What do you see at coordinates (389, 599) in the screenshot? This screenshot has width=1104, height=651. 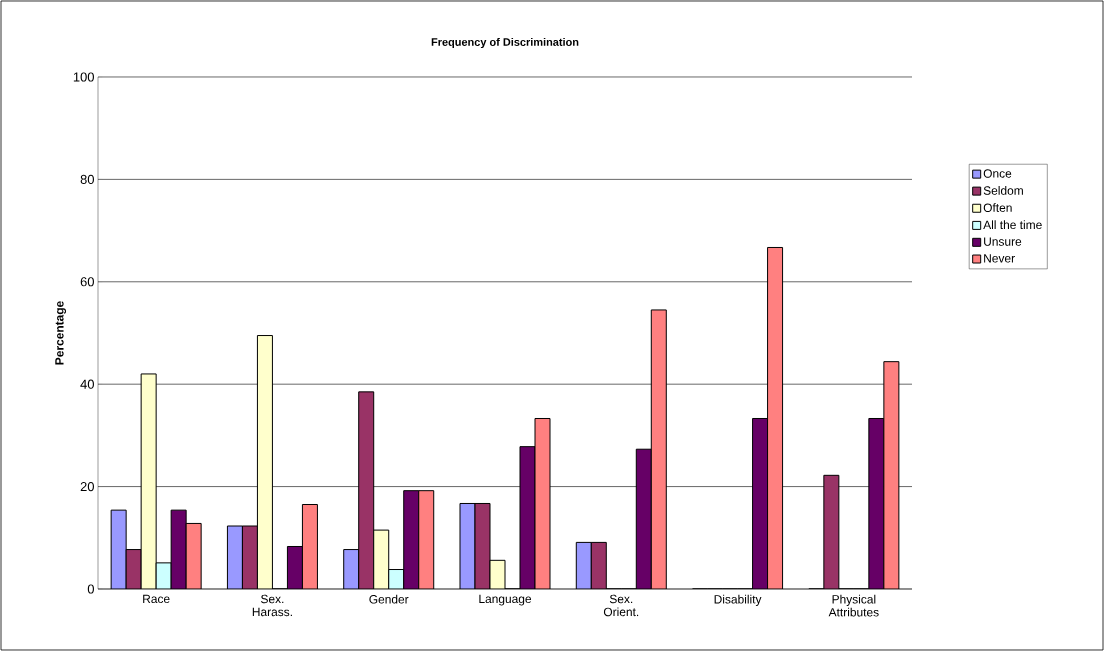 I see `x-tick-label: Gender` at bounding box center [389, 599].